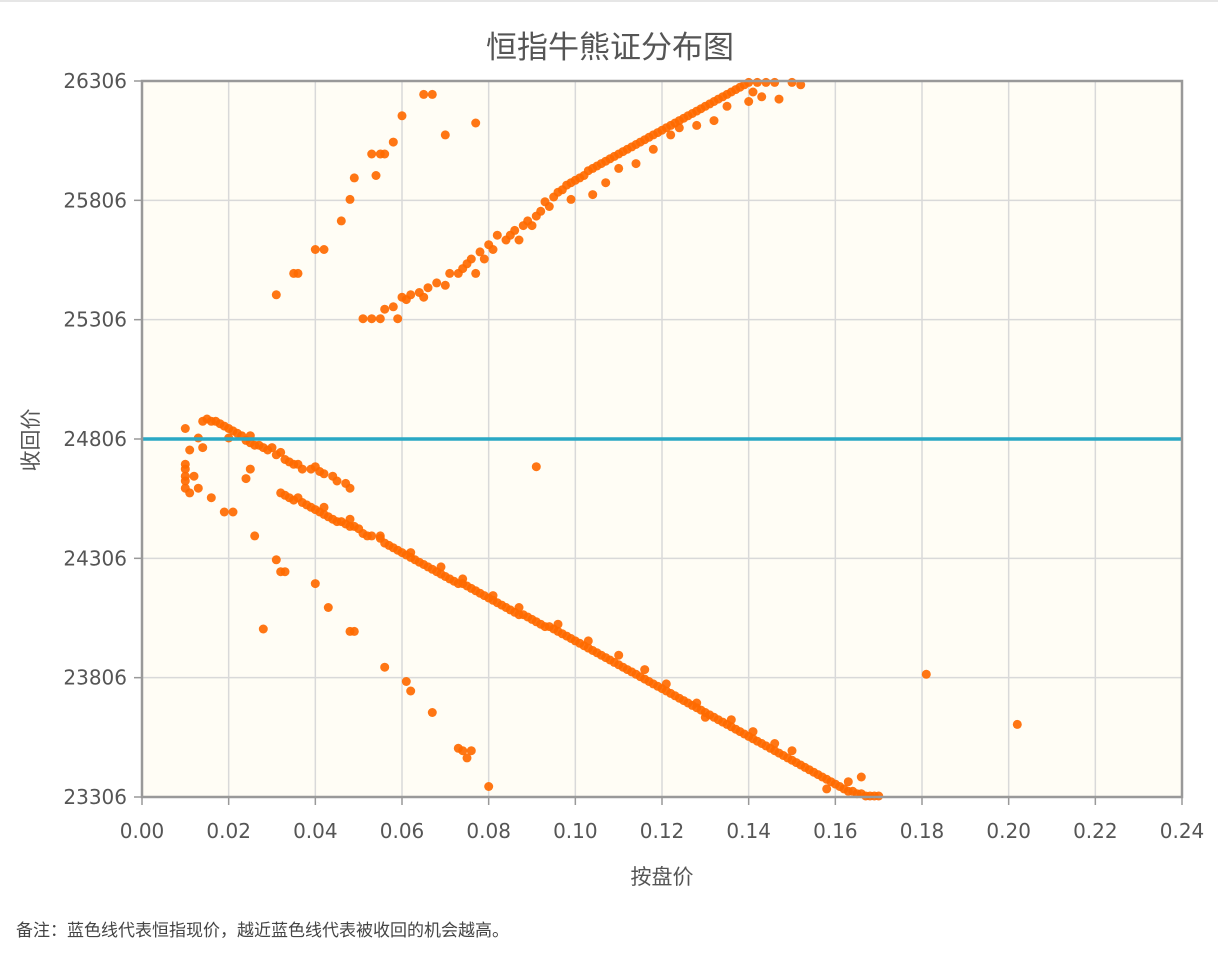 This screenshot has height=957, width=1218. Describe the element at coordinates (95, 320) in the screenshot. I see `y-tick-label: 25306` at that location.